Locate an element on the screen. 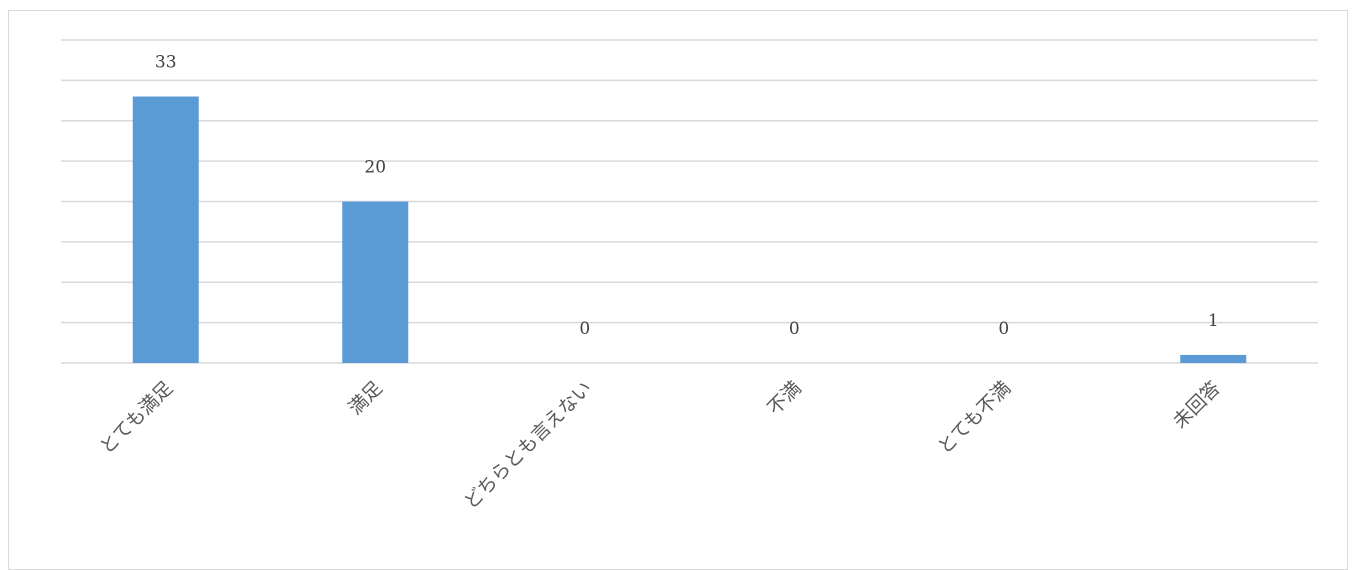 Image resolution: width=1357 pixels, height=570 pixels. data-label: 33 is located at coordinates (166, 63).